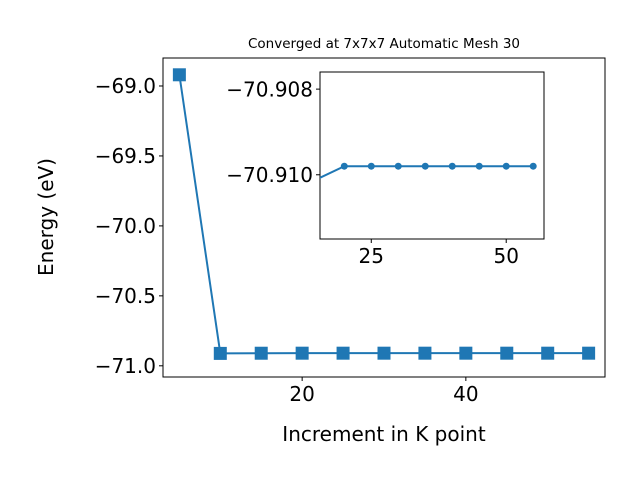 The image size is (640, 480). Describe the element at coordinates (46, 217) in the screenshot. I see `y-axis-label: Energy (eV)` at that location.